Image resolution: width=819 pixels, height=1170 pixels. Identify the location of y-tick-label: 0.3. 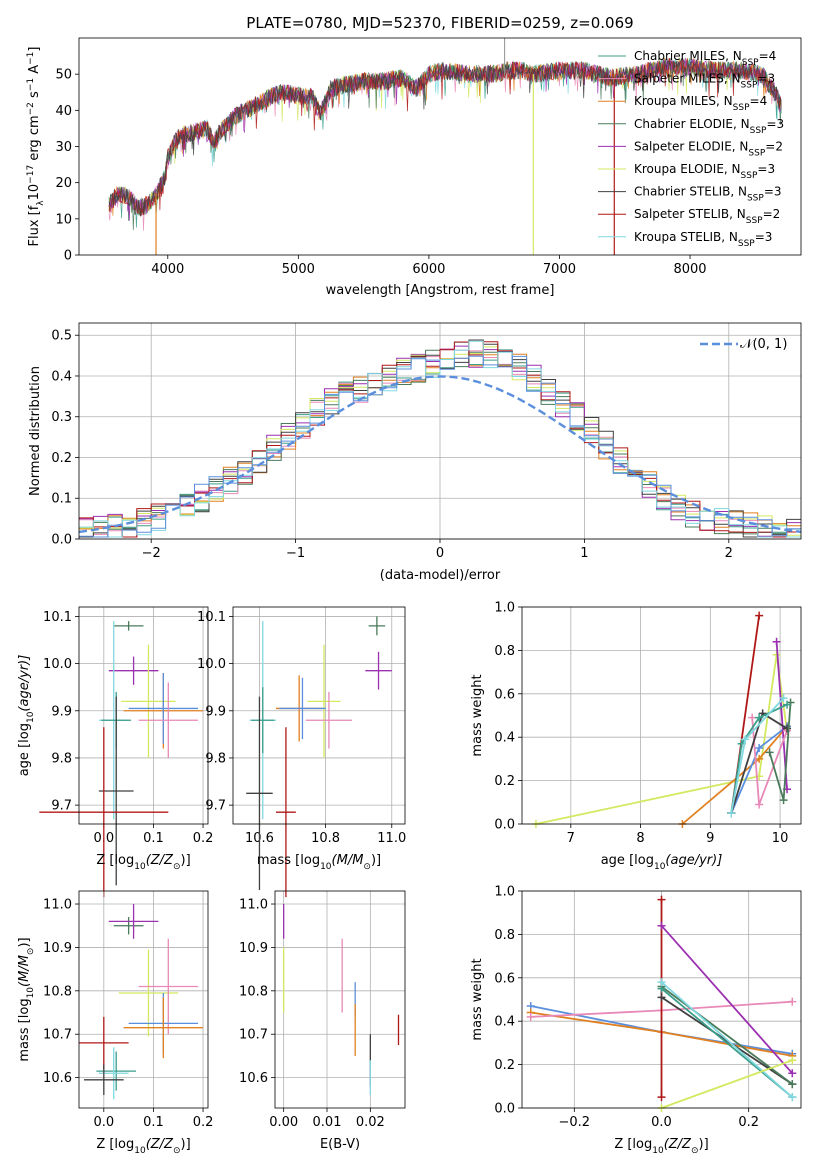
(61, 417).